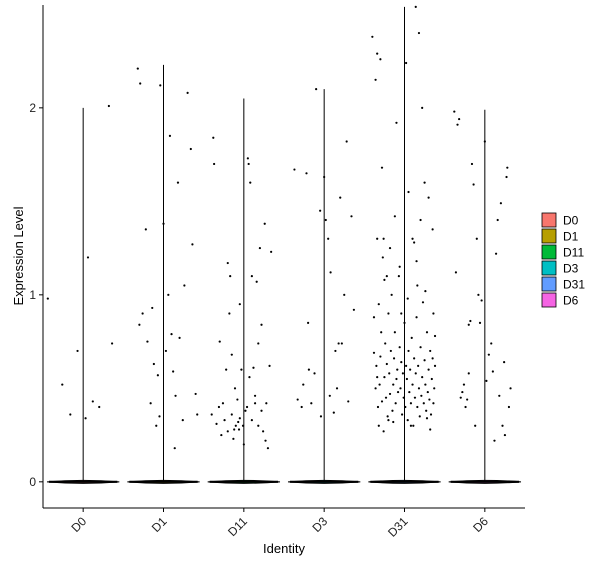 This screenshot has height=568, width=600. Describe the element at coordinates (280, 524) in the screenshot. I see `x-axis-ticks: D0 D1 D11 D3 D31 D6` at that location.